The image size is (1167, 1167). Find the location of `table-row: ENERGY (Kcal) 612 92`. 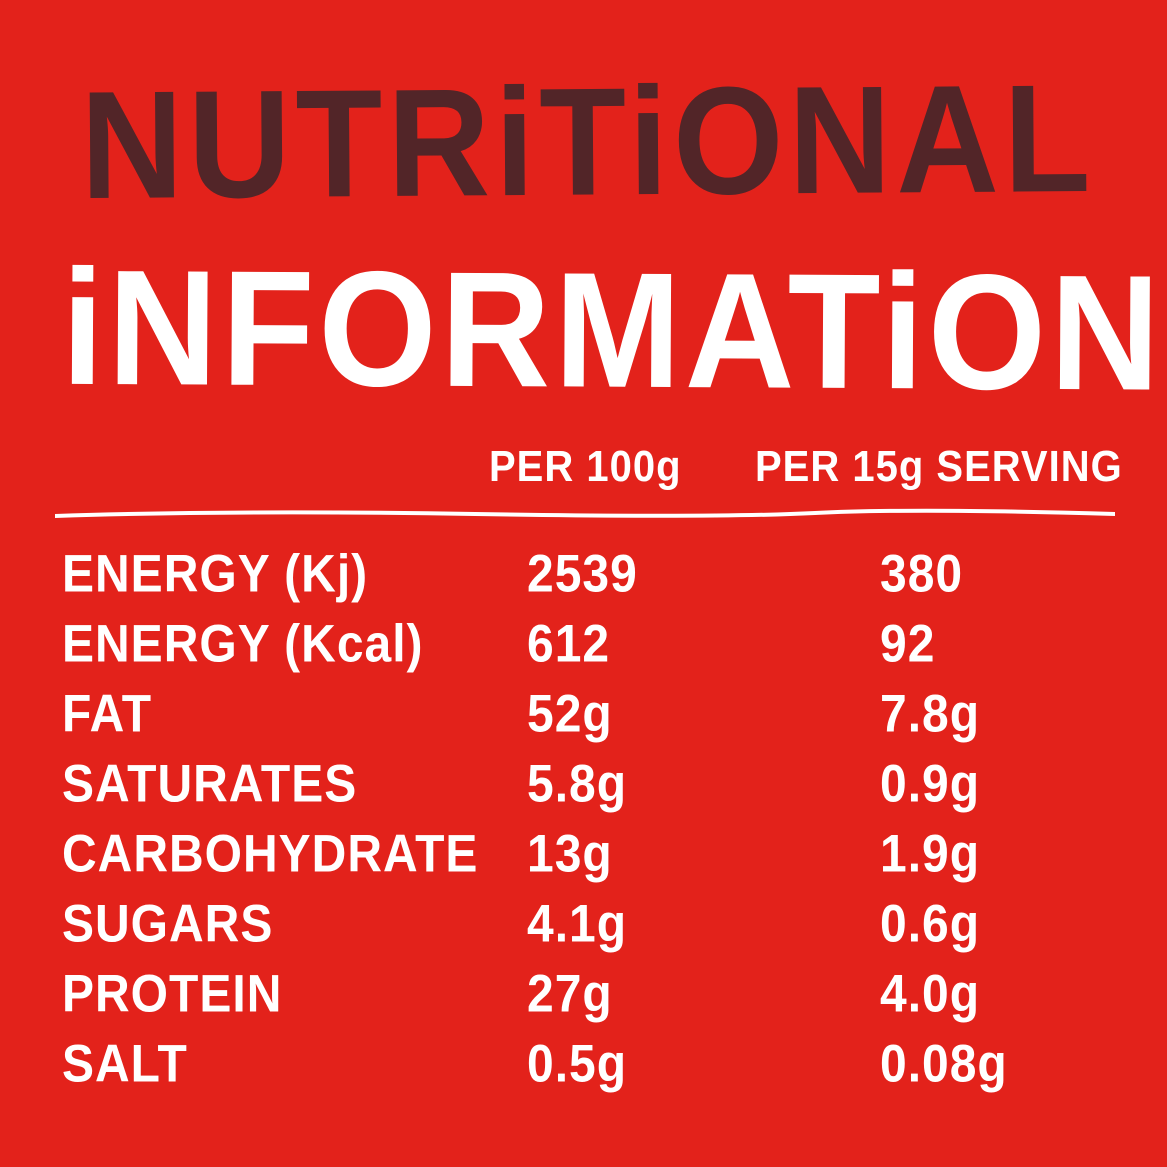

table-row: ENERGY (Kcal) 612 92 is located at coordinates (557, 645).